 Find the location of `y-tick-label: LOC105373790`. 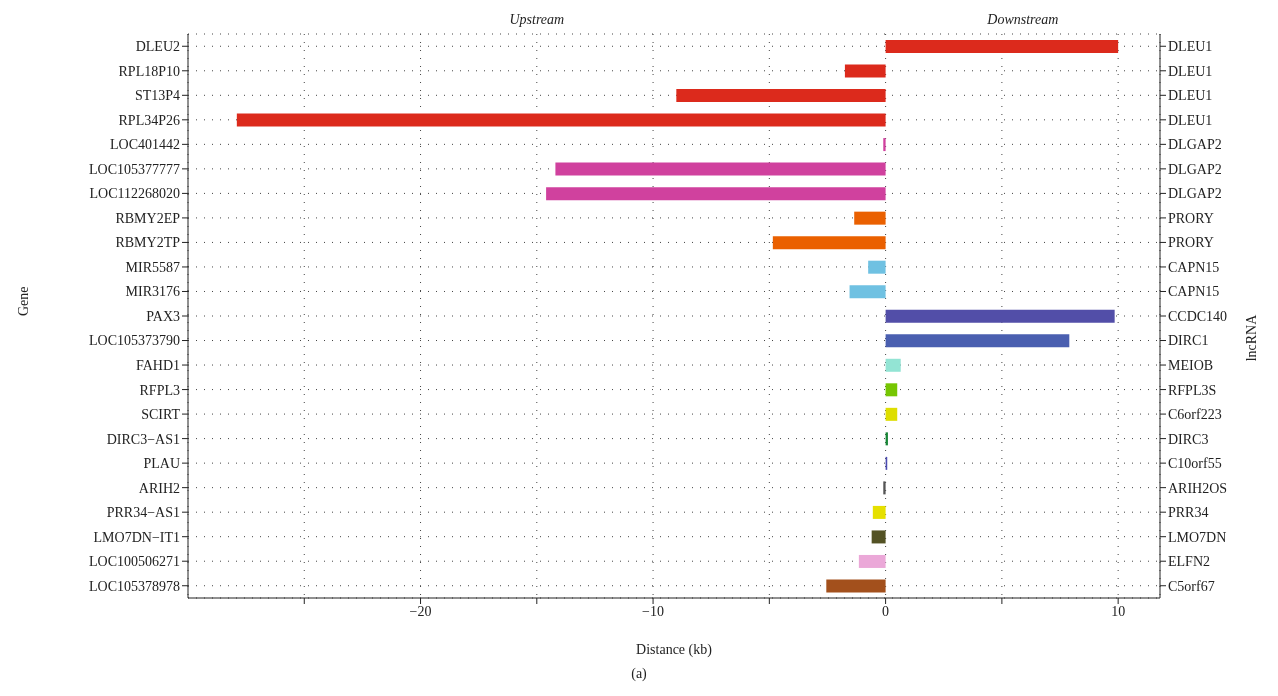

y-tick-label: LOC105373790 is located at coordinates (134, 341).